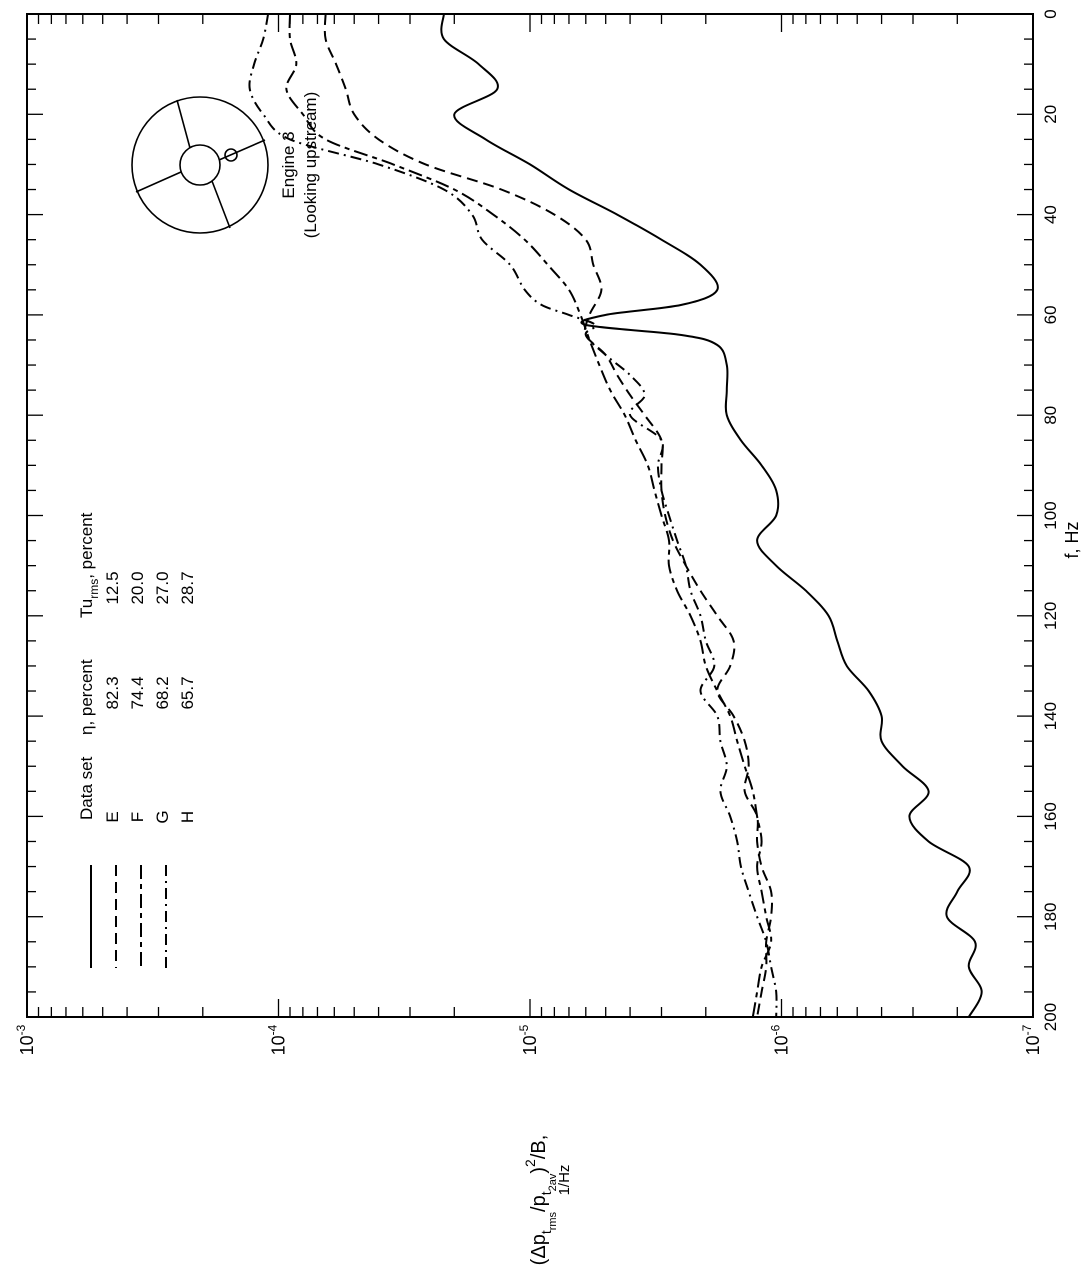 This screenshot has height=1268, width=1092. Describe the element at coordinates (137, 692) in the screenshot. I see `legend-eta-value: 74.4` at that location.